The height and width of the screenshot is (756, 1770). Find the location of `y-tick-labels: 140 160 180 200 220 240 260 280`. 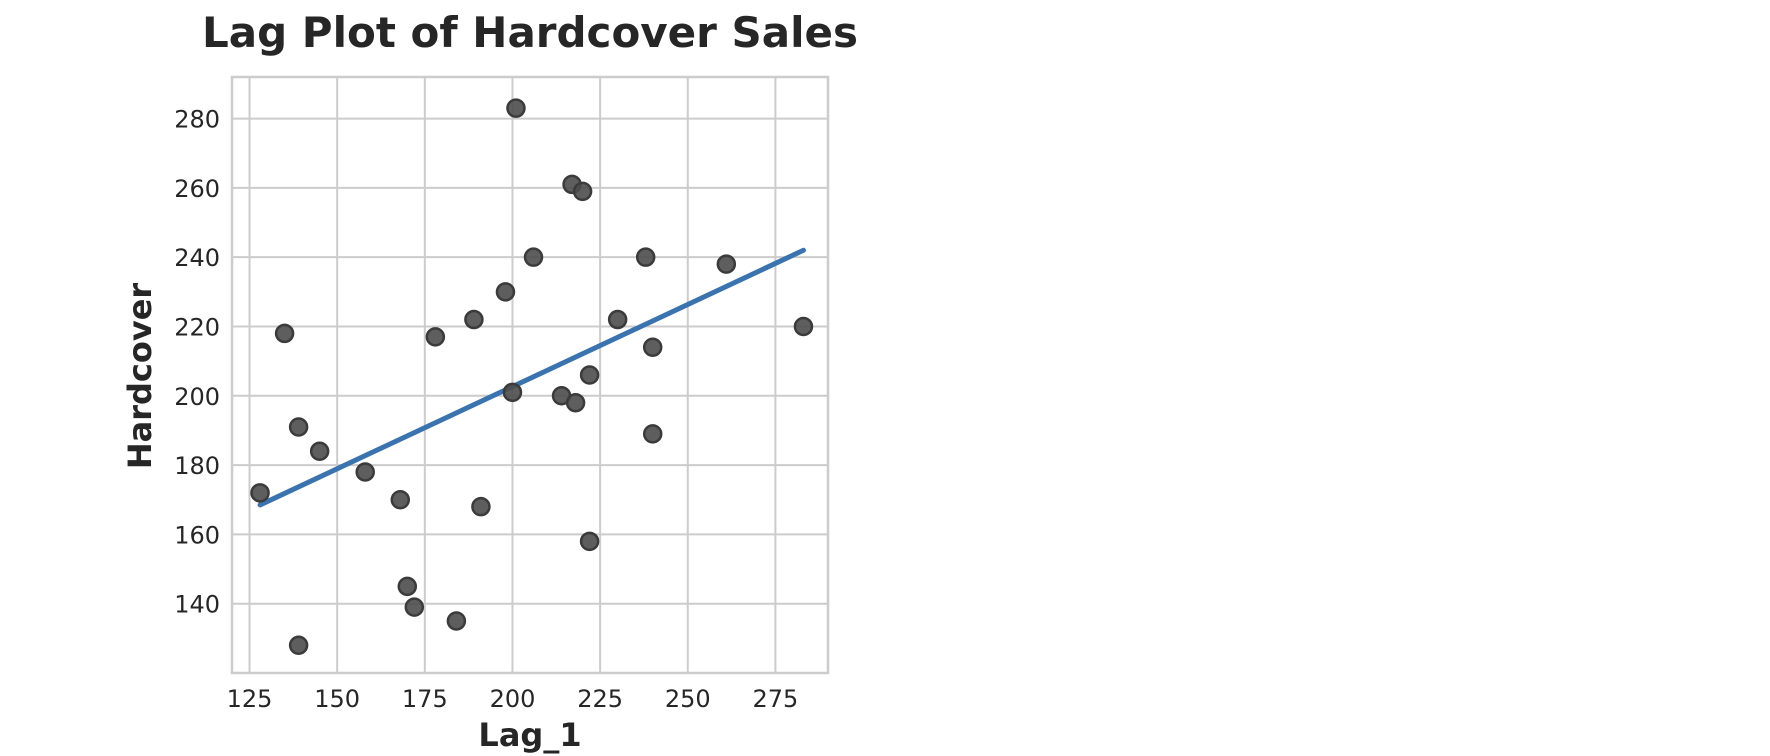

y-tick-labels: 140 160 180 200 220 240 260 280 is located at coordinates (197, 362).